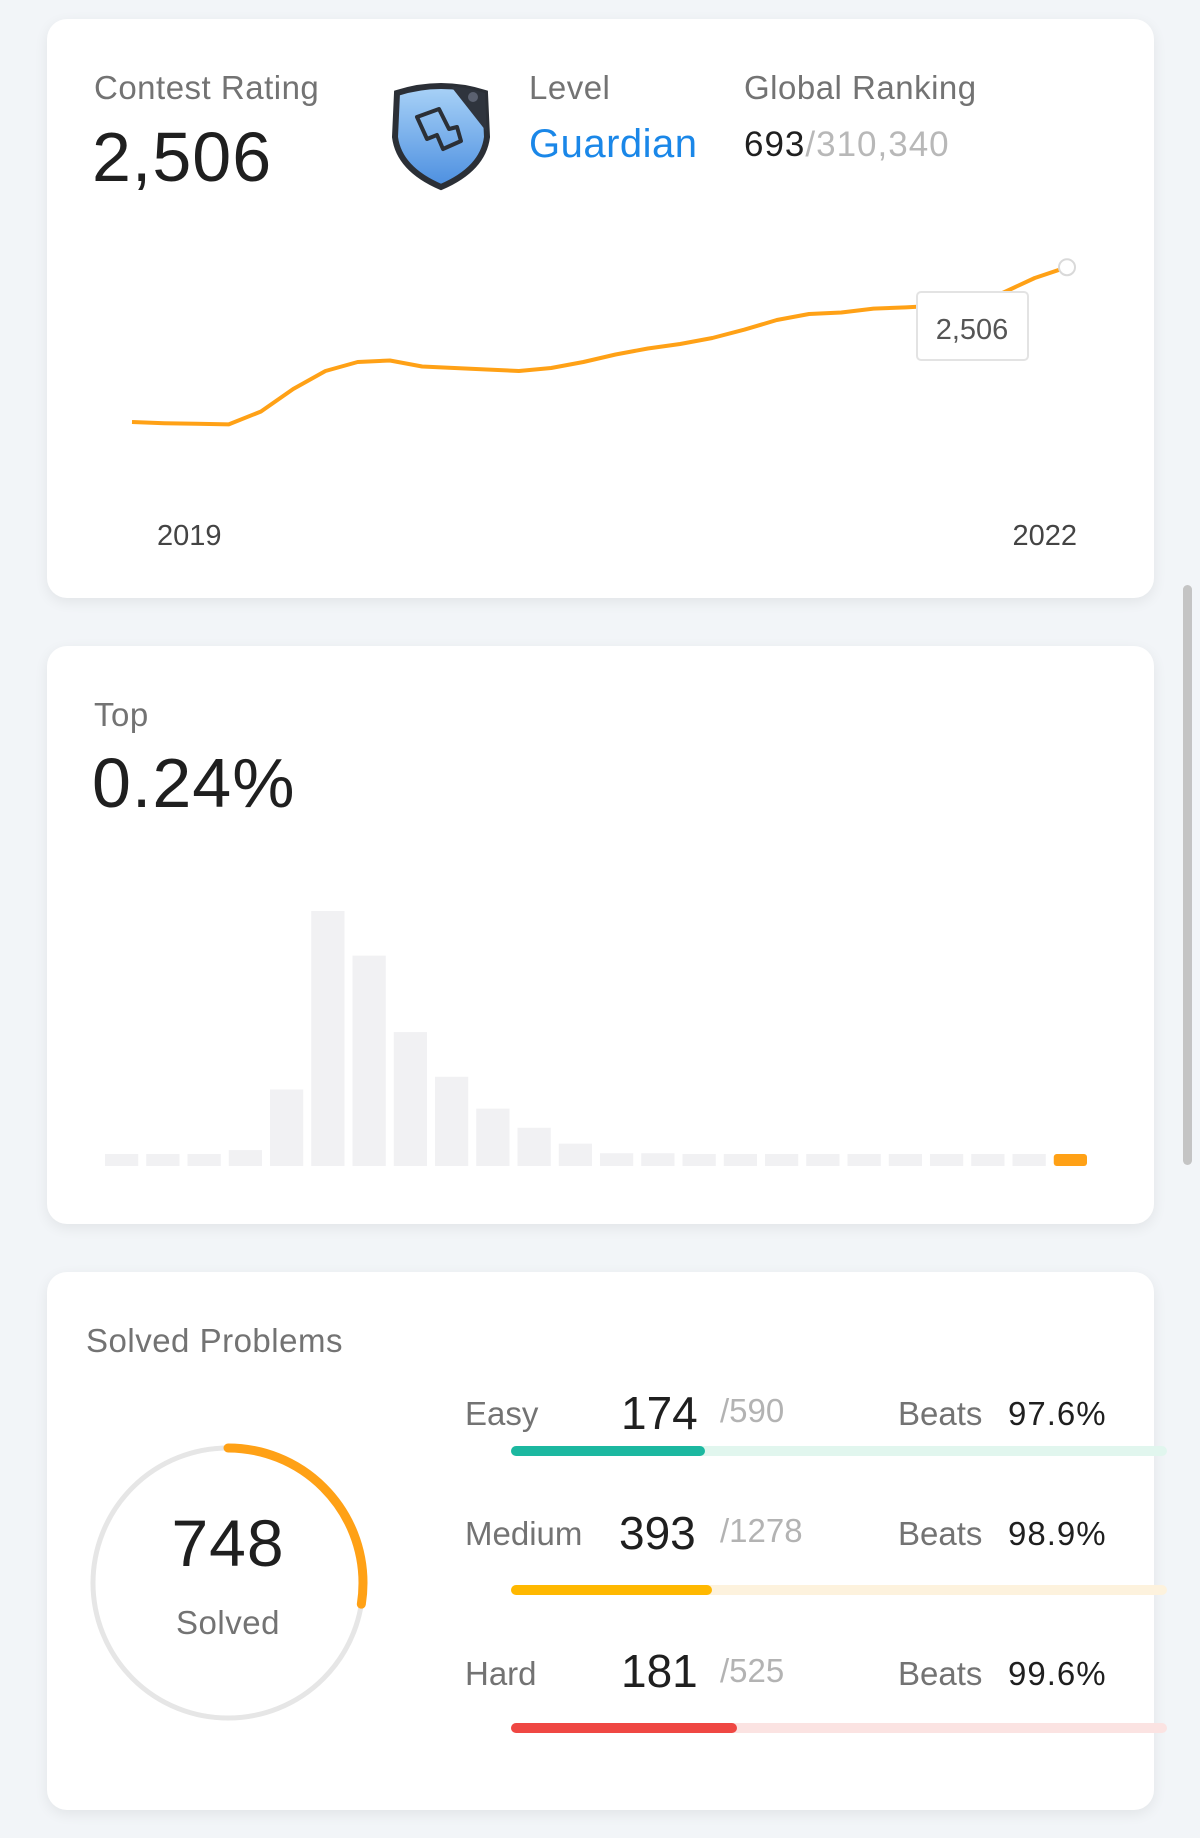 This screenshot has width=1200, height=1838. Describe the element at coordinates (524, 1533) in the screenshot. I see `medium-label: Medium` at that location.